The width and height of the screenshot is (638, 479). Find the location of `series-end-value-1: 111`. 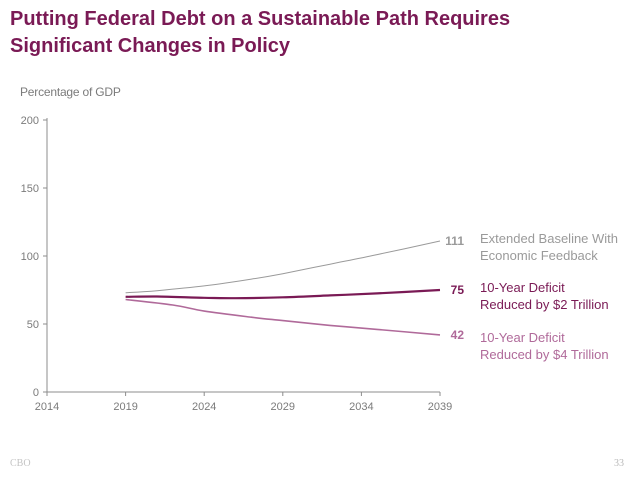

series-end-value-1: 111 is located at coordinates (454, 241).